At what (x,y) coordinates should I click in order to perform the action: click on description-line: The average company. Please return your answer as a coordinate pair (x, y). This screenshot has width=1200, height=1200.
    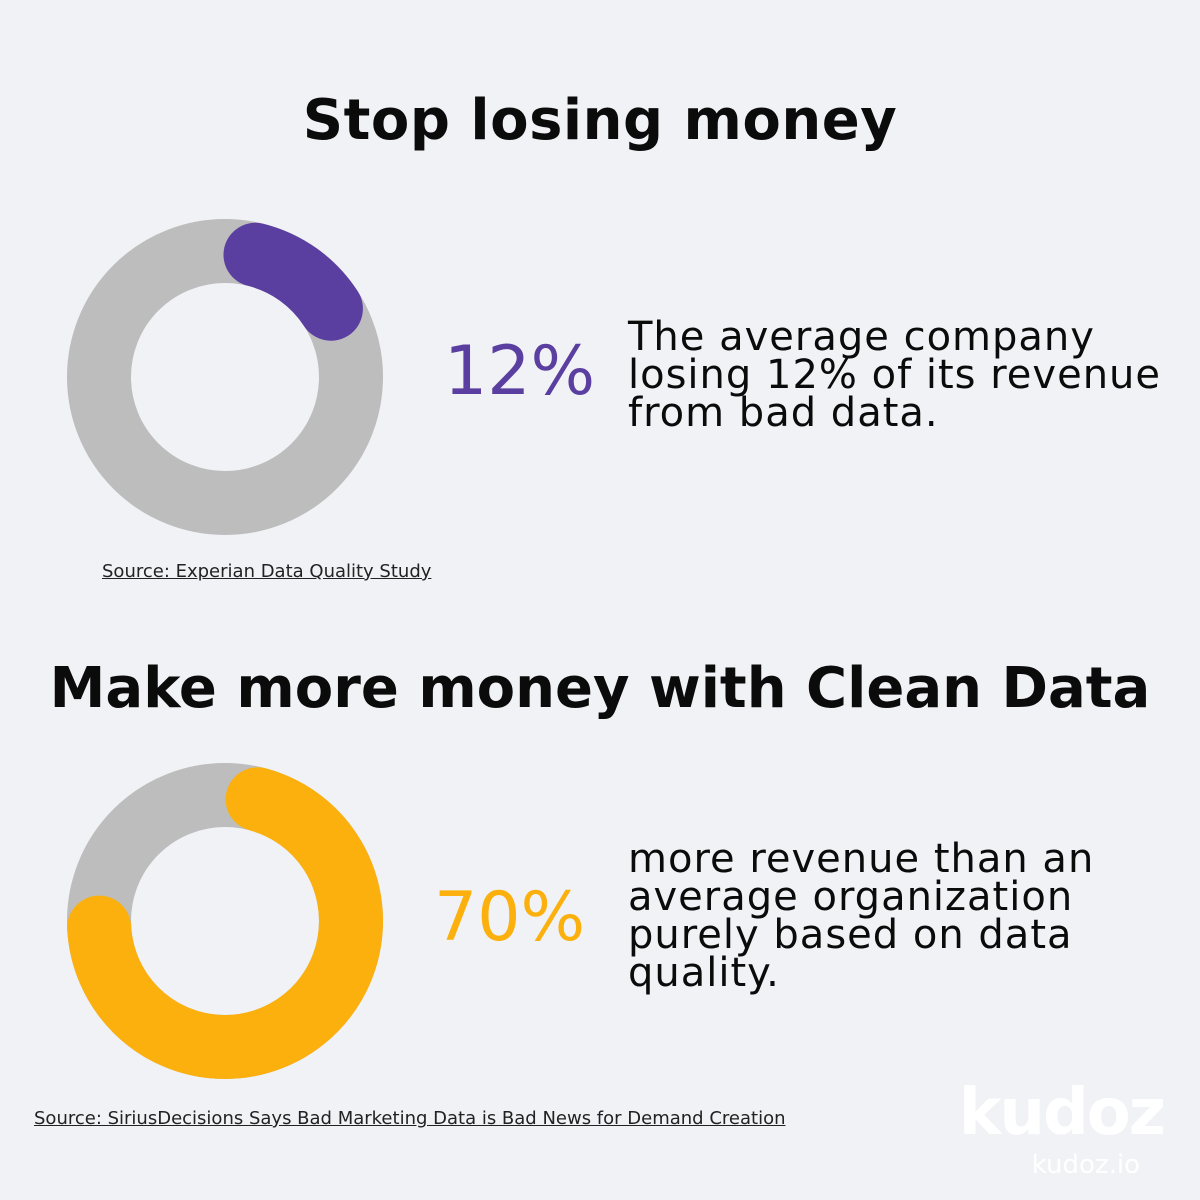
    Looking at the image, I should click on (861, 337).